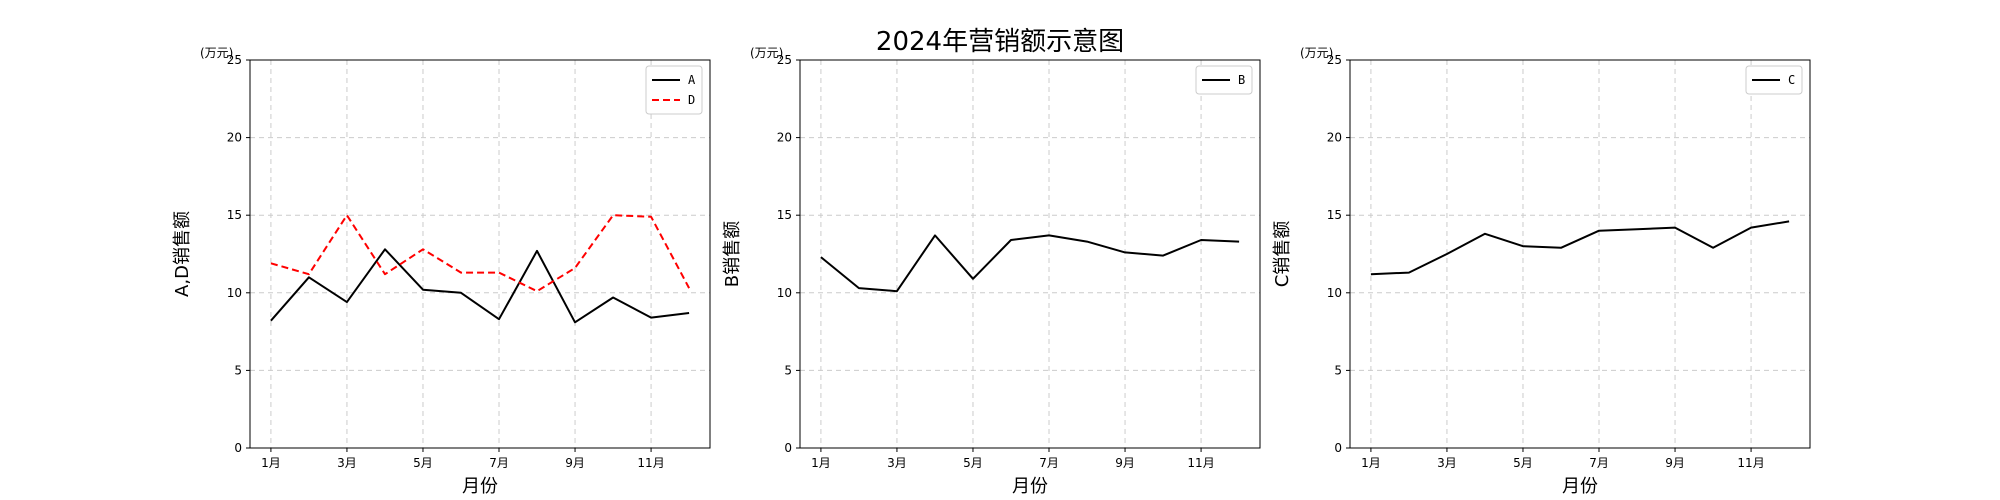 The width and height of the screenshot is (2000, 500). I want to click on y-axis-label: A,D销售额, so click(182, 254).